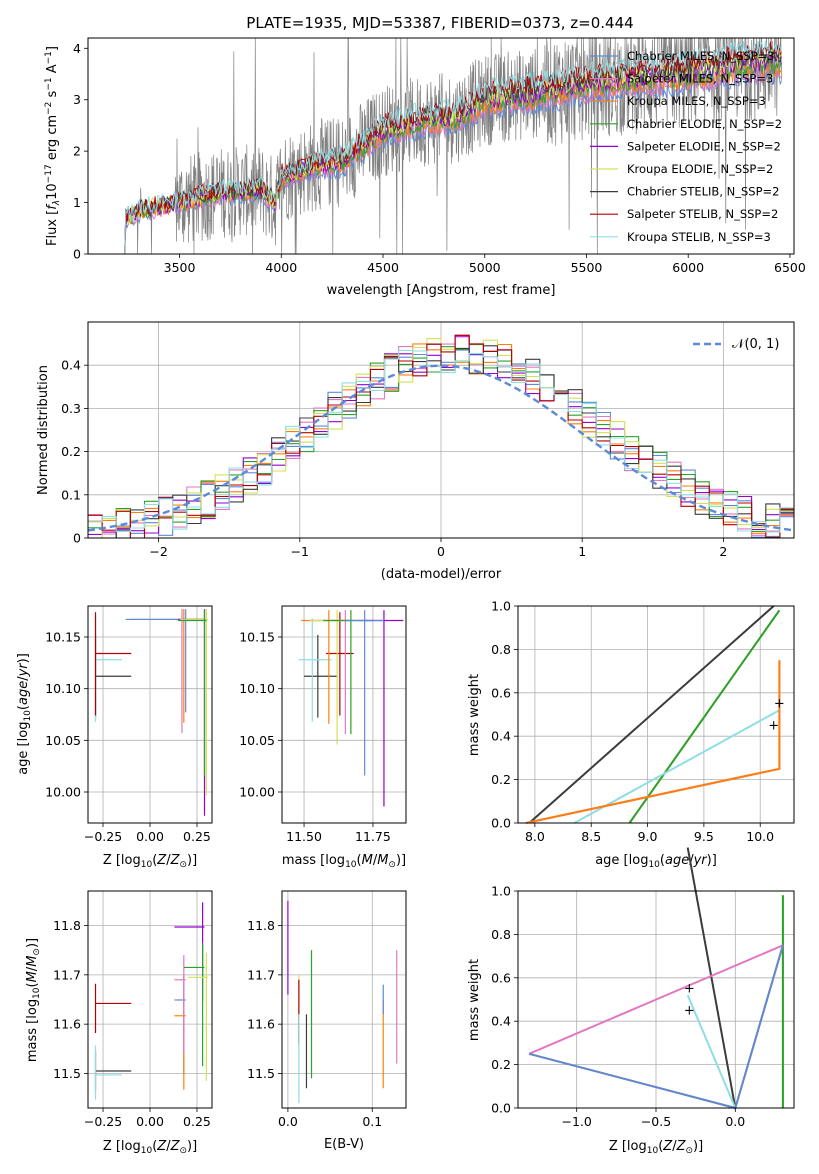 The height and width of the screenshot is (1174, 819). I want to click on age-vs-mass-plot-area, so click(344, 714).